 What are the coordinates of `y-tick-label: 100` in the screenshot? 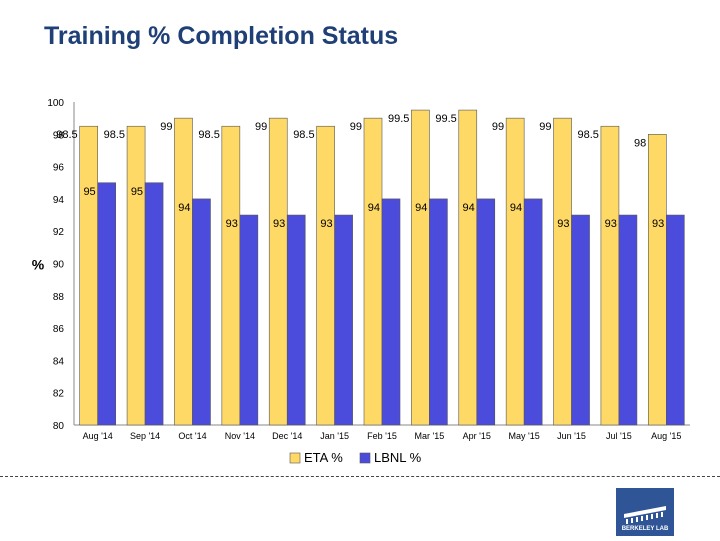 It's located at (55, 103).